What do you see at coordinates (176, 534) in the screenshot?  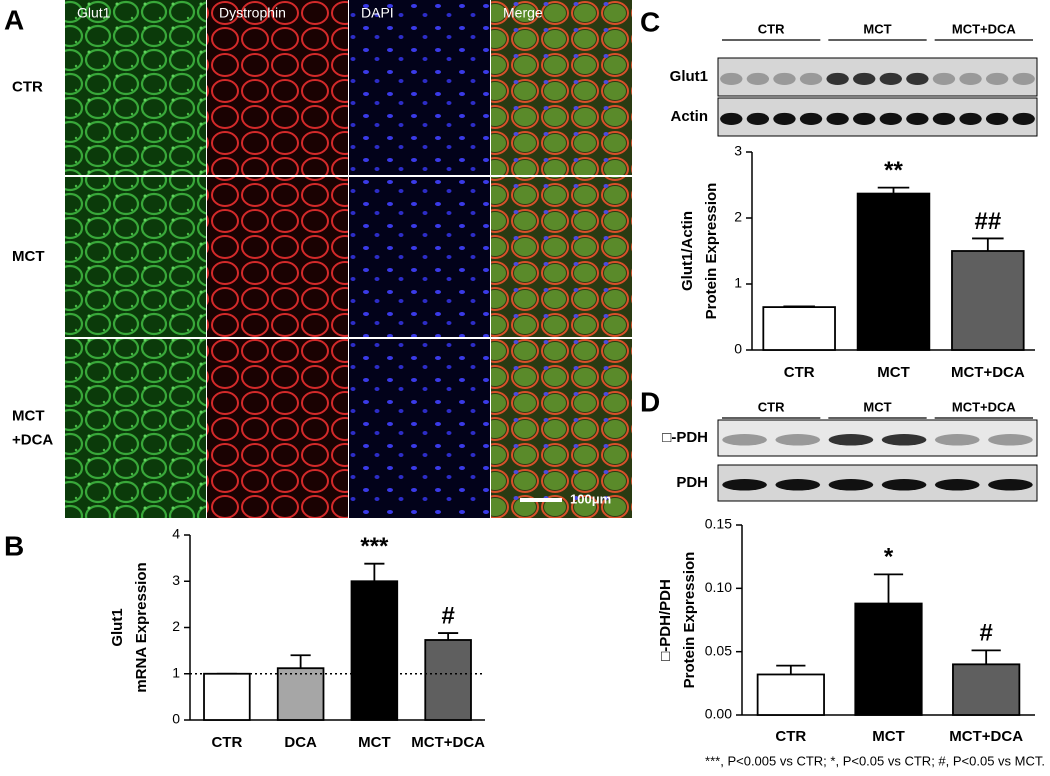 I see `y-tick-label: 4` at bounding box center [176, 534].